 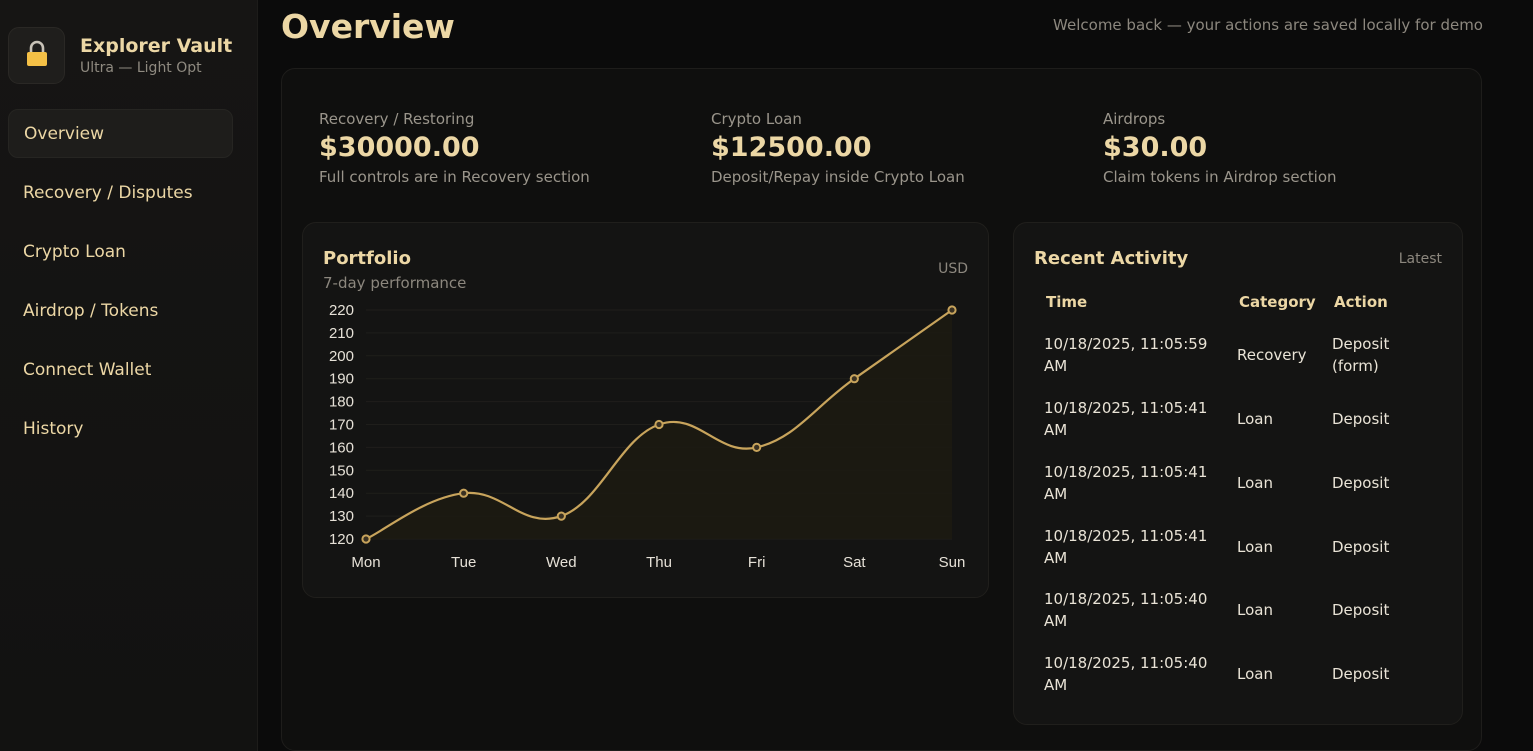 I want to click on cell-time: 10/18/2025, 11:05:59 AM, so click(x=1126, y=355).